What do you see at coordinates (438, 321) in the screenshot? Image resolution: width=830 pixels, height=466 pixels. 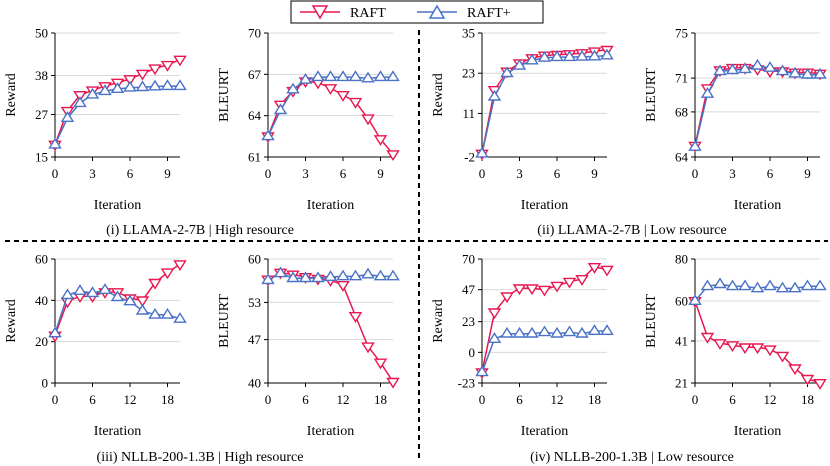 I see `y-axis-label: Reward` at bounding box center [438, 321].